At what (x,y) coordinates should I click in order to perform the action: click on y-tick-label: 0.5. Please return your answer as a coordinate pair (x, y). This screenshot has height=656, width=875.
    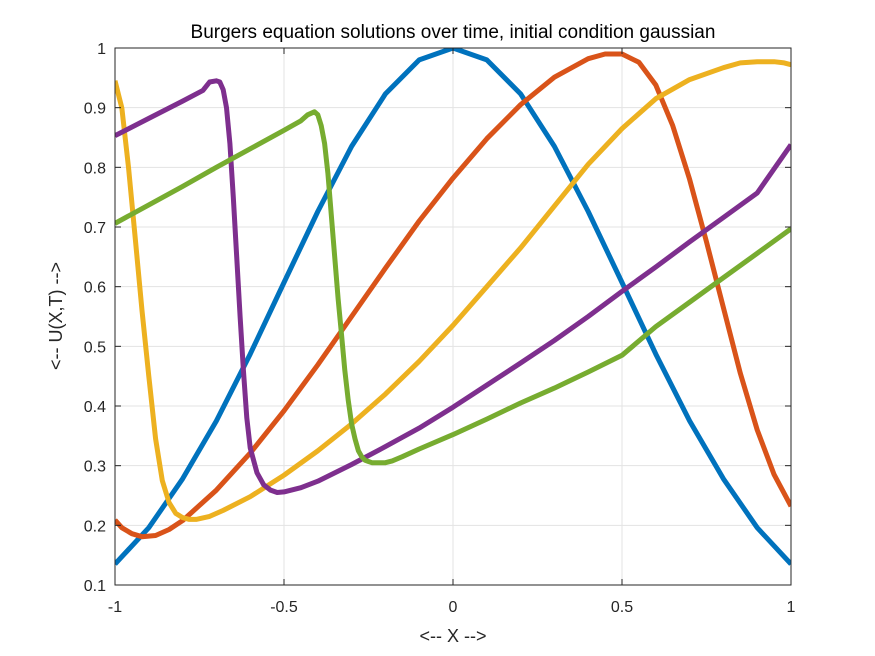
    Looking at the image, I should click on (95, 347).